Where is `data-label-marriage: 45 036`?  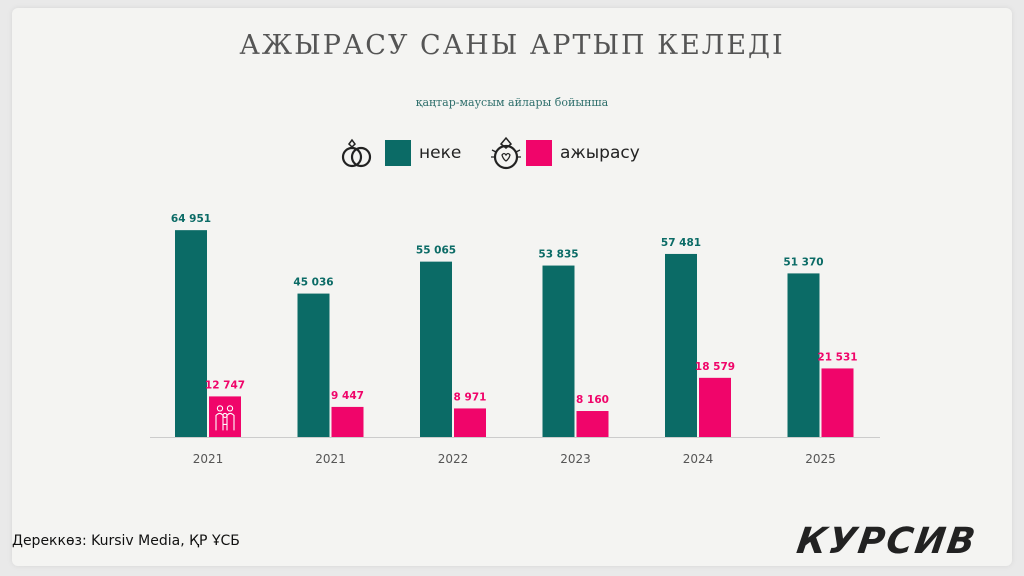 data-label-marriage: 45 036 is located at coordinates (313, 283).